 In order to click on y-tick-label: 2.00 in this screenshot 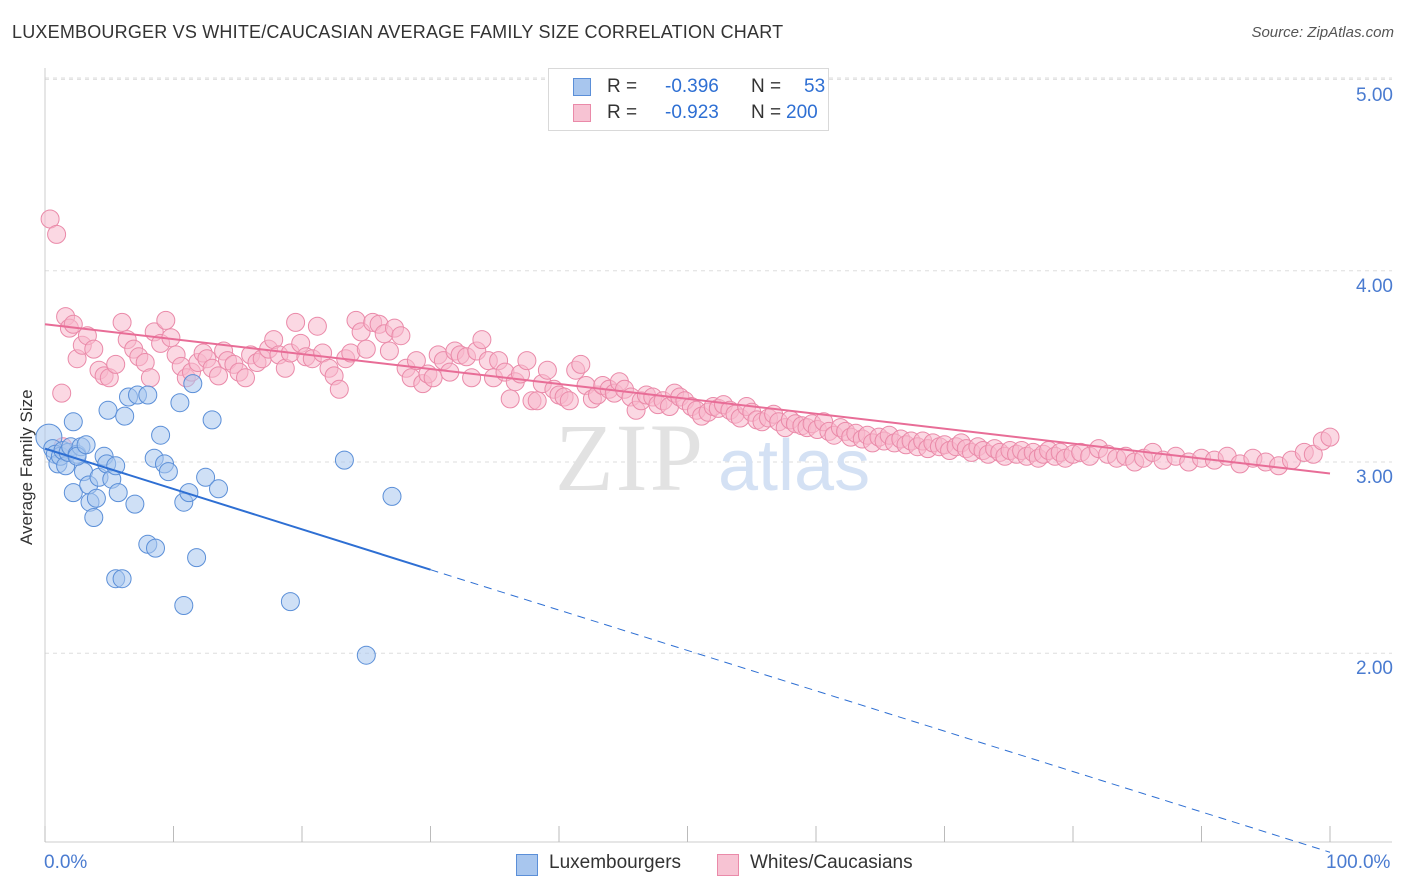, I will do `click(1374, 668)`.